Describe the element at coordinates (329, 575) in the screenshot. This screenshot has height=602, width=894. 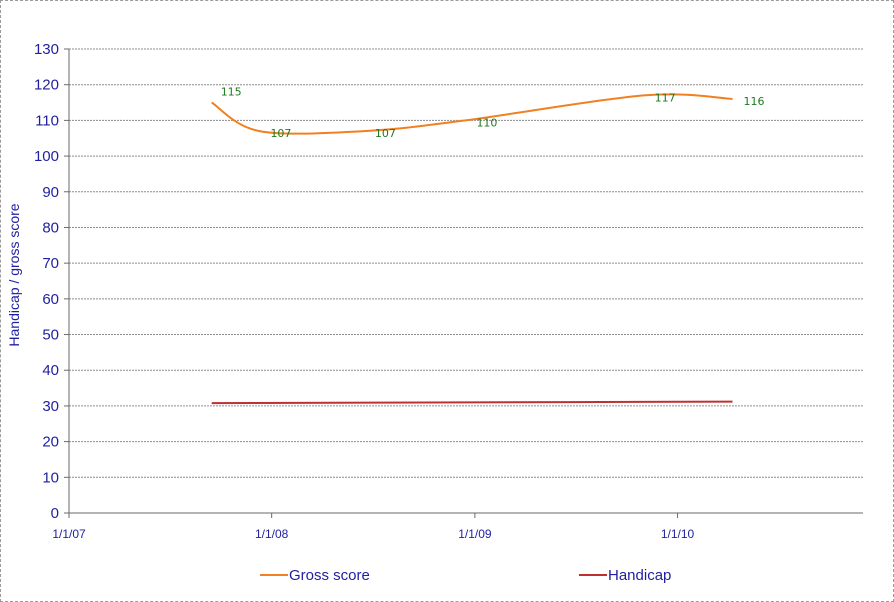
I see `legend-label: Gross score` at that location.